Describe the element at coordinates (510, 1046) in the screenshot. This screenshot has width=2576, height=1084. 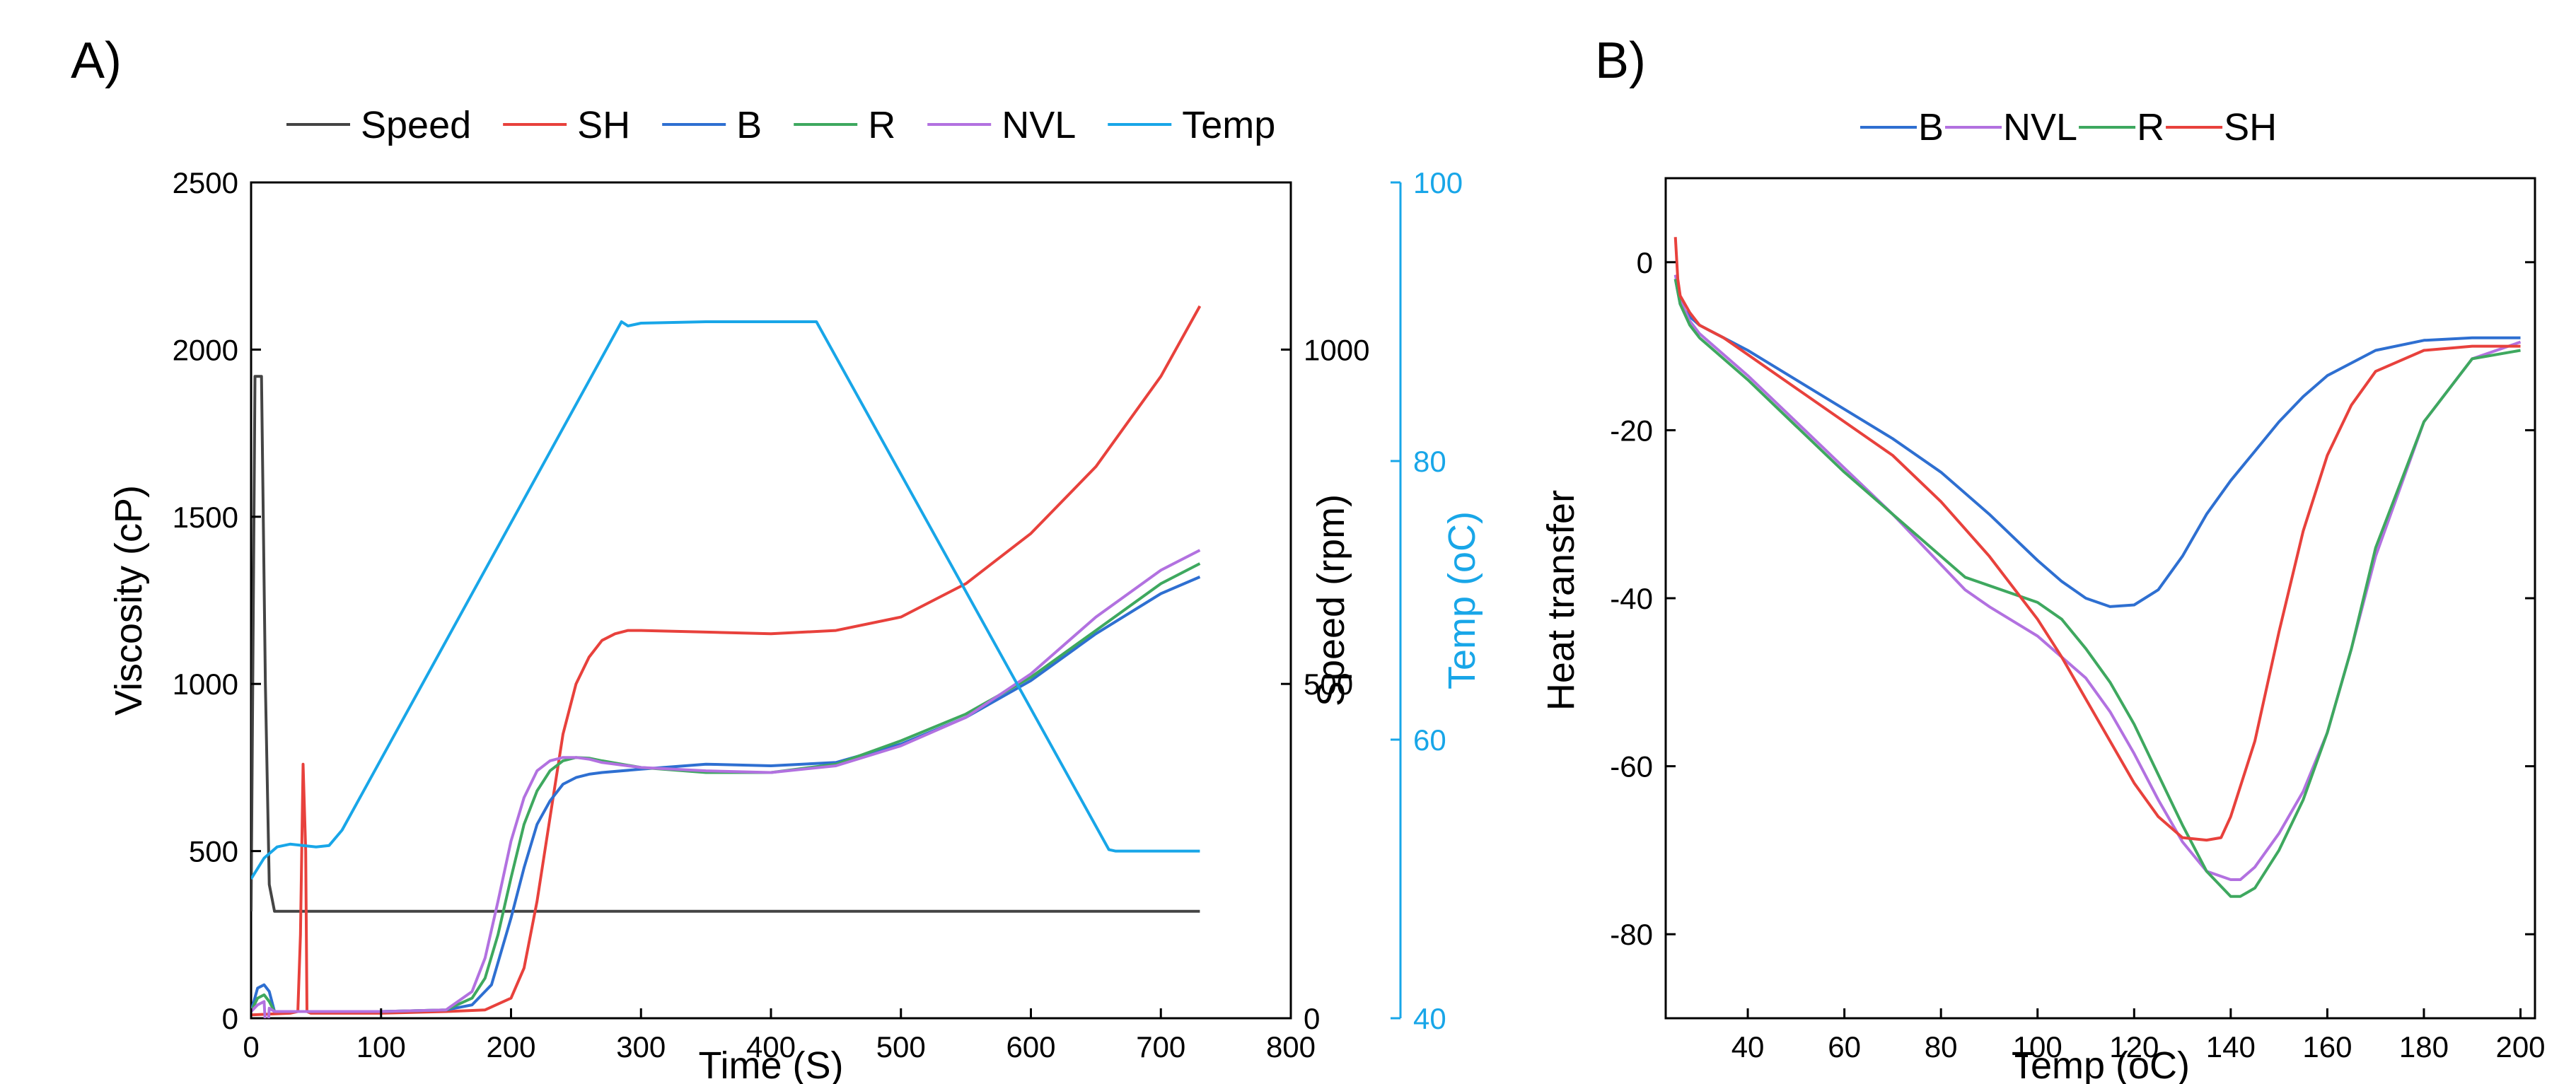
I see `panel-a-x-tick-label: 200` at that location.